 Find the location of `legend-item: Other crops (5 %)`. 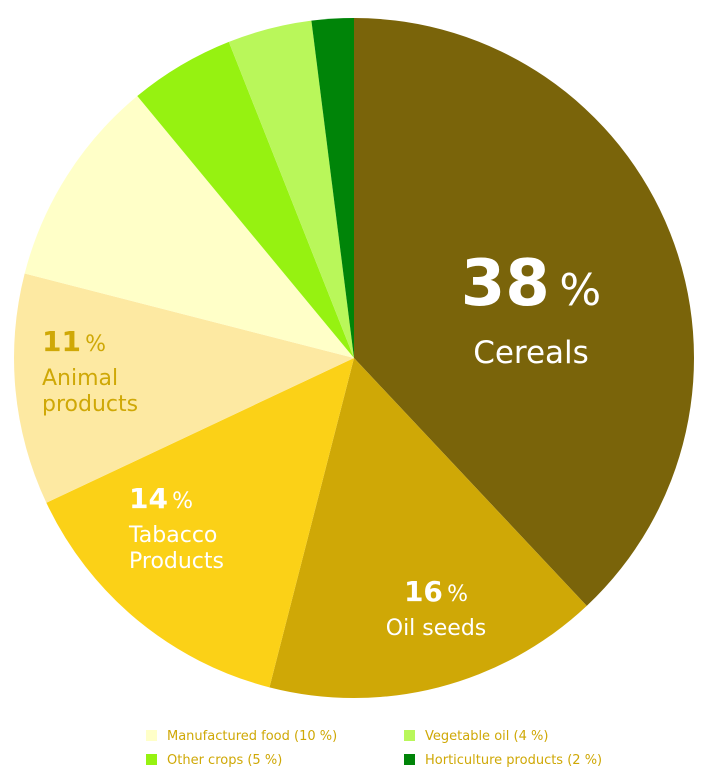

legend-item: Other crops (5 %) is located at coordinates (214, 760).